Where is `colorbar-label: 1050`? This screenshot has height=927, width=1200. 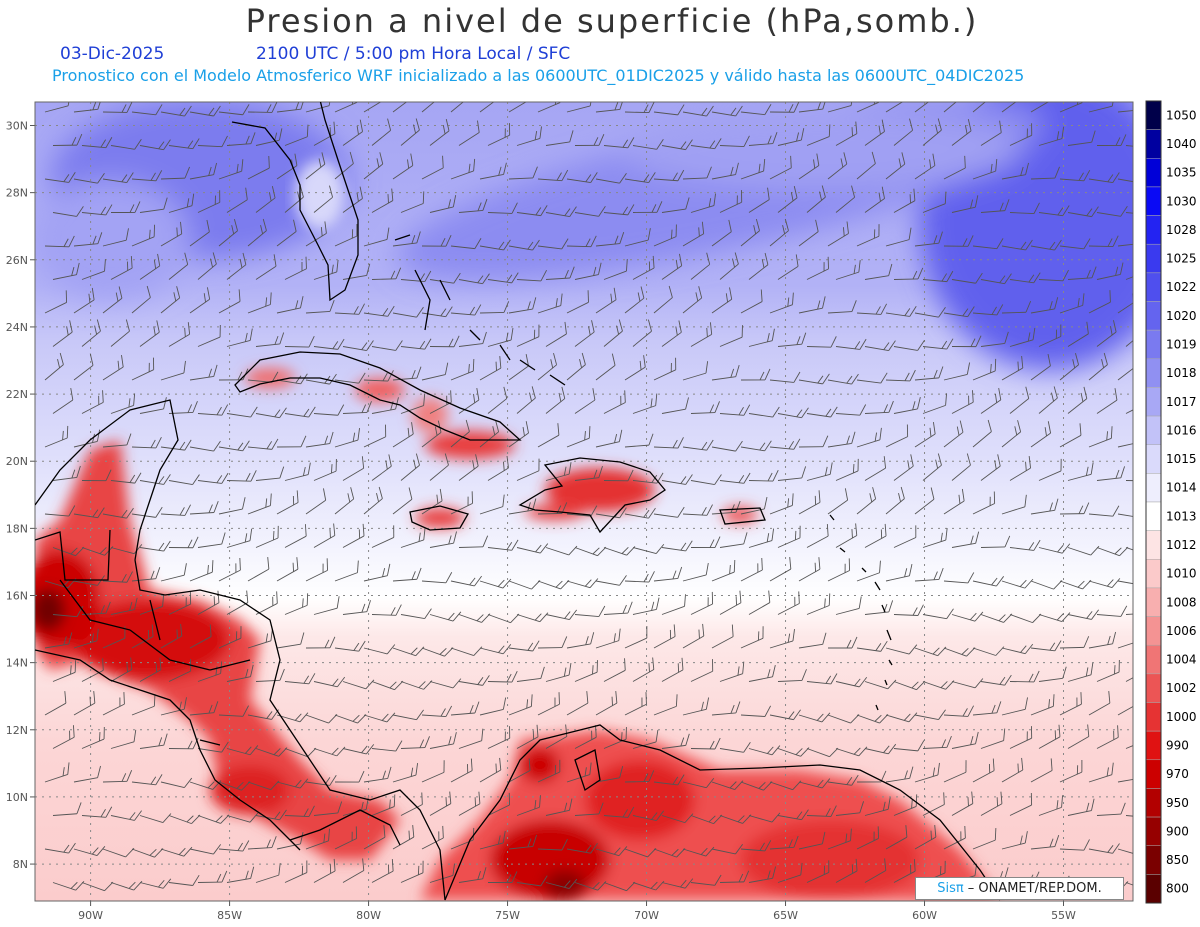
colorbar-label: 1050 is located at coordinates (1181, 115).